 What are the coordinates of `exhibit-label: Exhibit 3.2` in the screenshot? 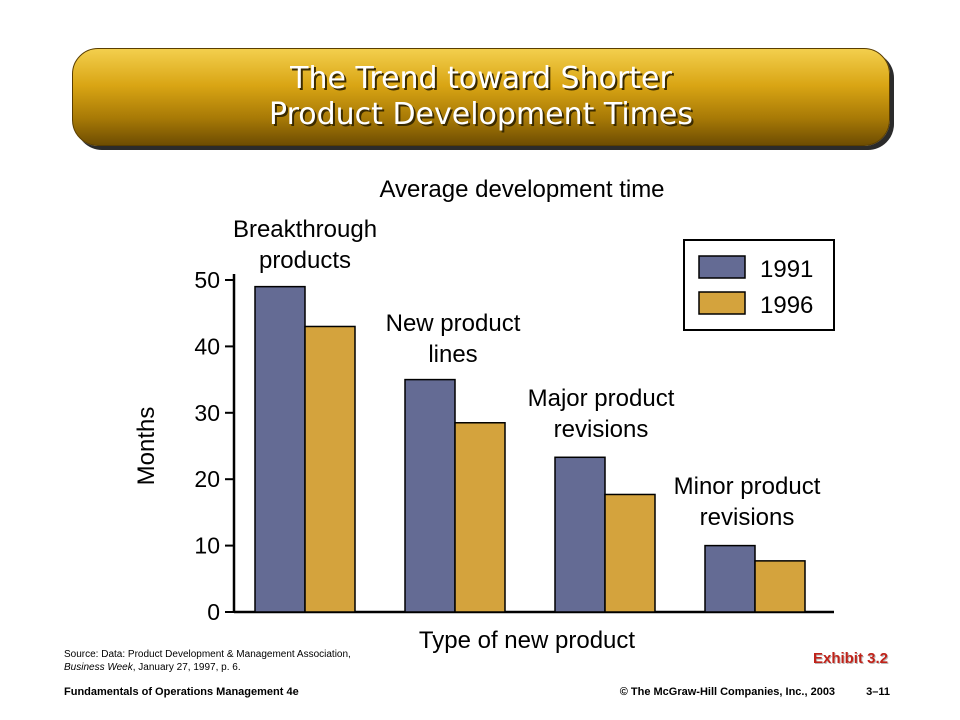 It's located at (850, 658).